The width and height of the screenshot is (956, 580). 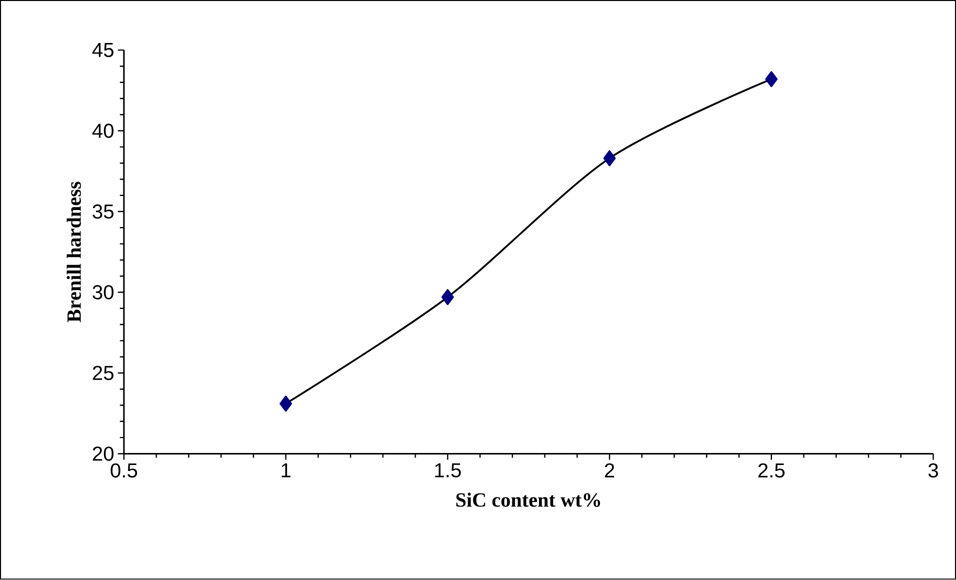 What do you see at coordinates (771, 471) in the screenshot?
I see `x-tick-label: 2.5` at bounding box center [771, 471].